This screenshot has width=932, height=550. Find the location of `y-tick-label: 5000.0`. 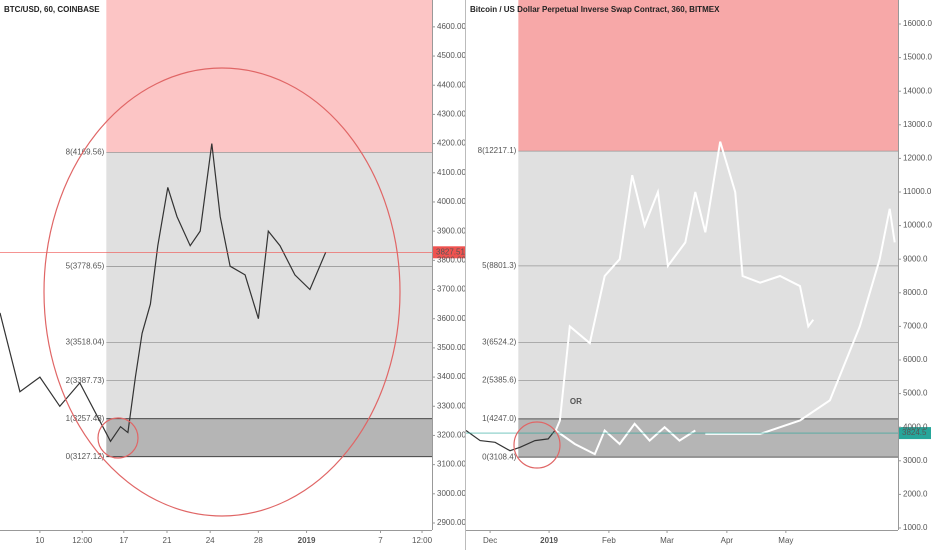

y-tick-label: 5000.0 is located at coordinates (915, 393).